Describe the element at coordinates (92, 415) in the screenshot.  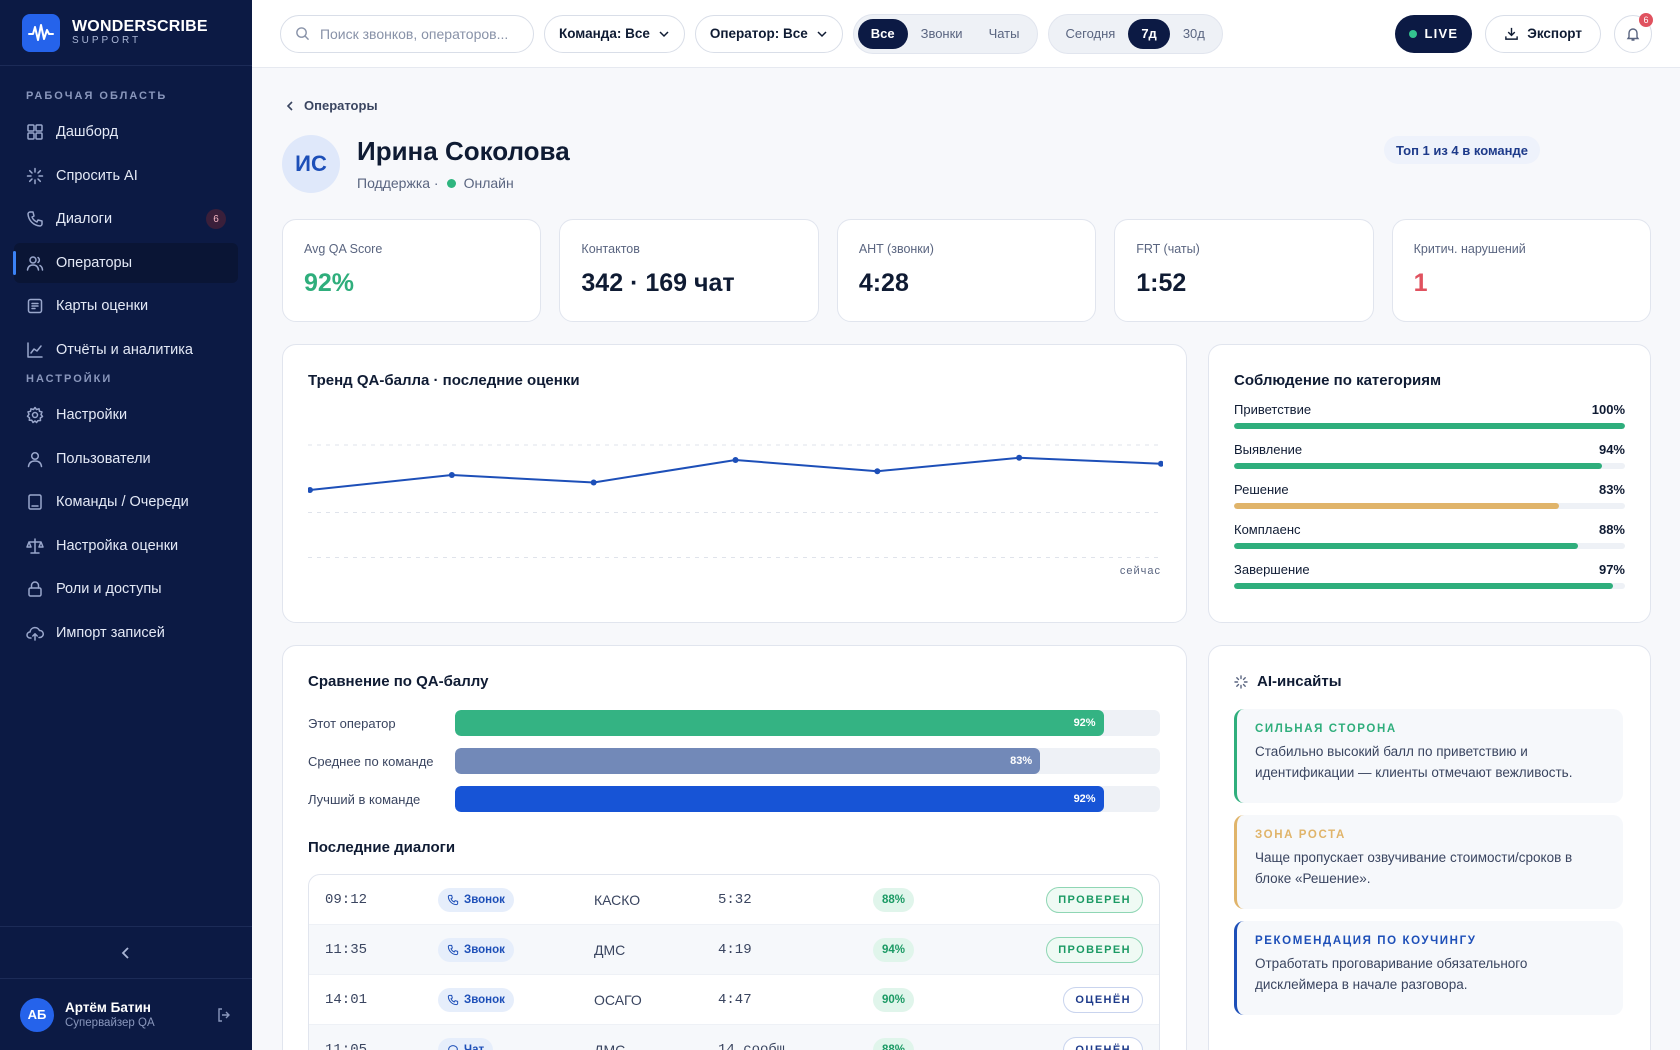
I see `sidebar-item-label: Настройки` at that location.